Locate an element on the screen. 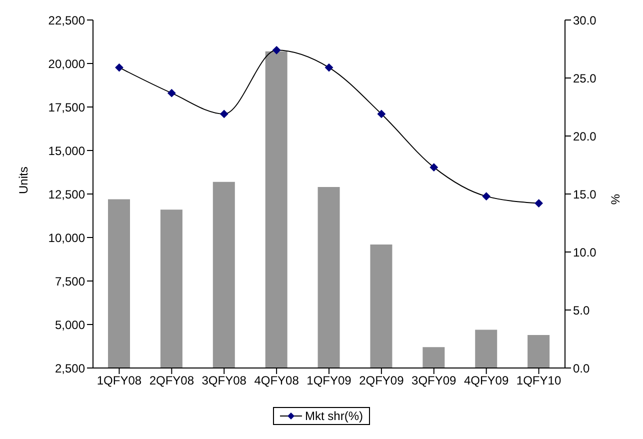 The width and height of the screenshot is (643, 439). y2-tick-label: 10.0 is located at coordinates (585, 252).